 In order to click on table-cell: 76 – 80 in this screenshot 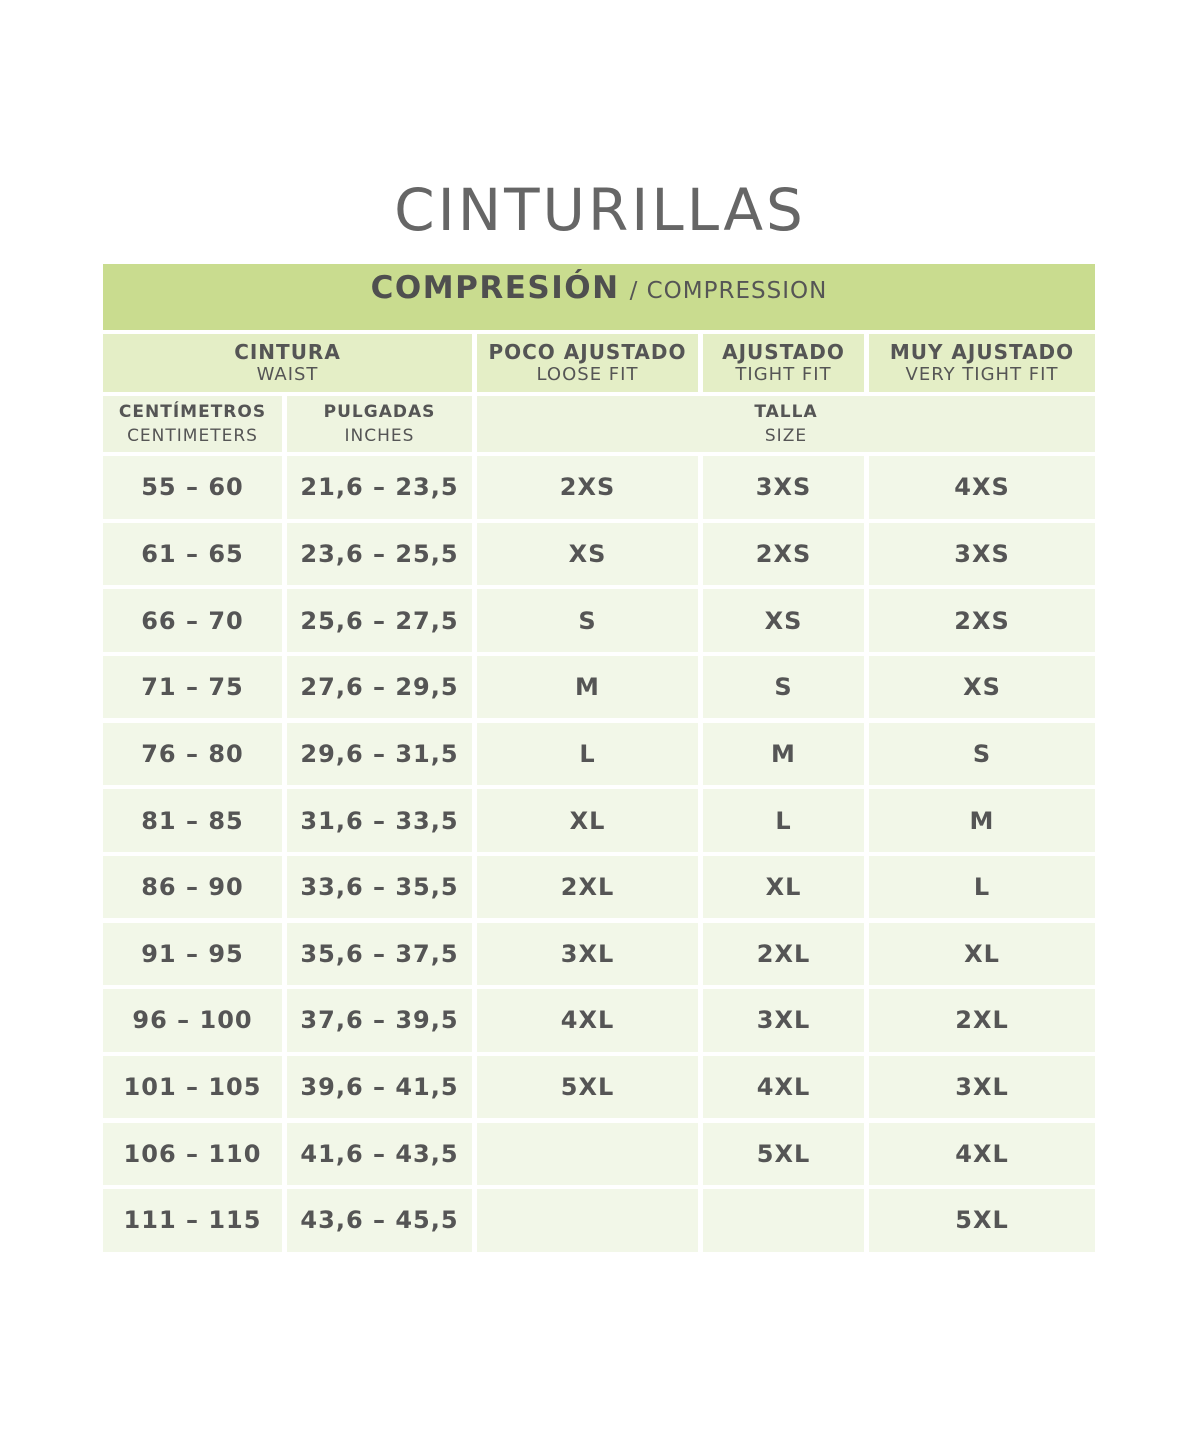, I will do `click(192, 754)`.